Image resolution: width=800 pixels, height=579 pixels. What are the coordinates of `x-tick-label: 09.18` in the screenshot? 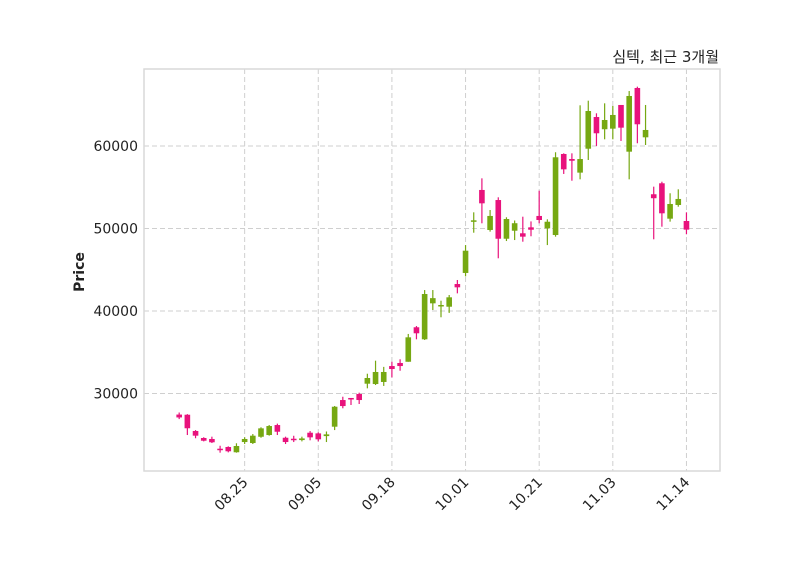 It's located at (379, 495).